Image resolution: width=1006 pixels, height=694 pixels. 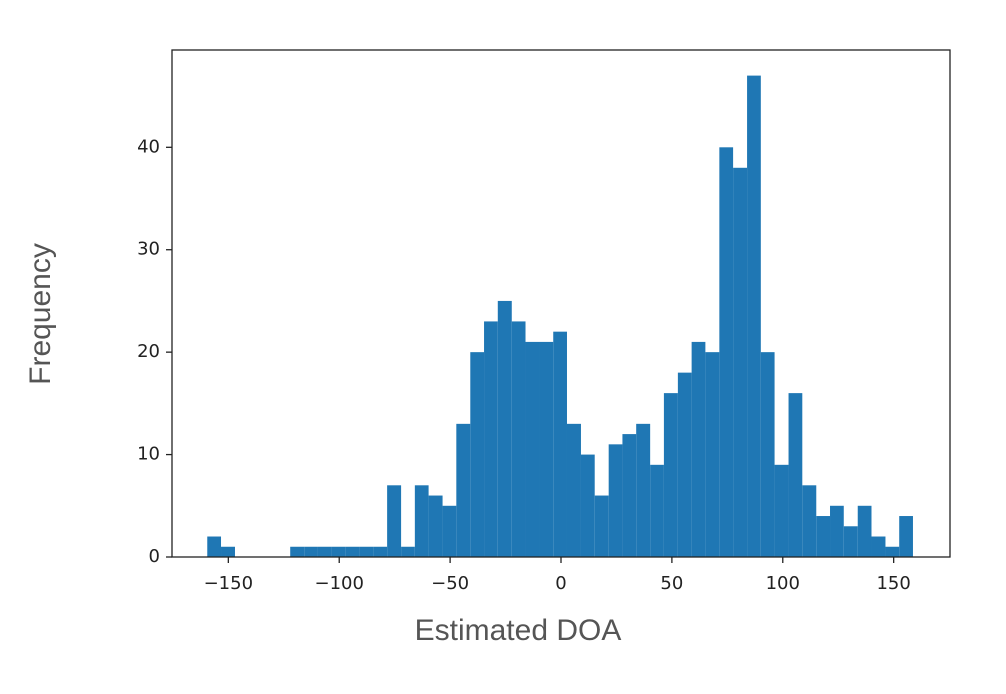 I want to click on x-axis-label: Estimated DOA, so click(x=518, y=630).